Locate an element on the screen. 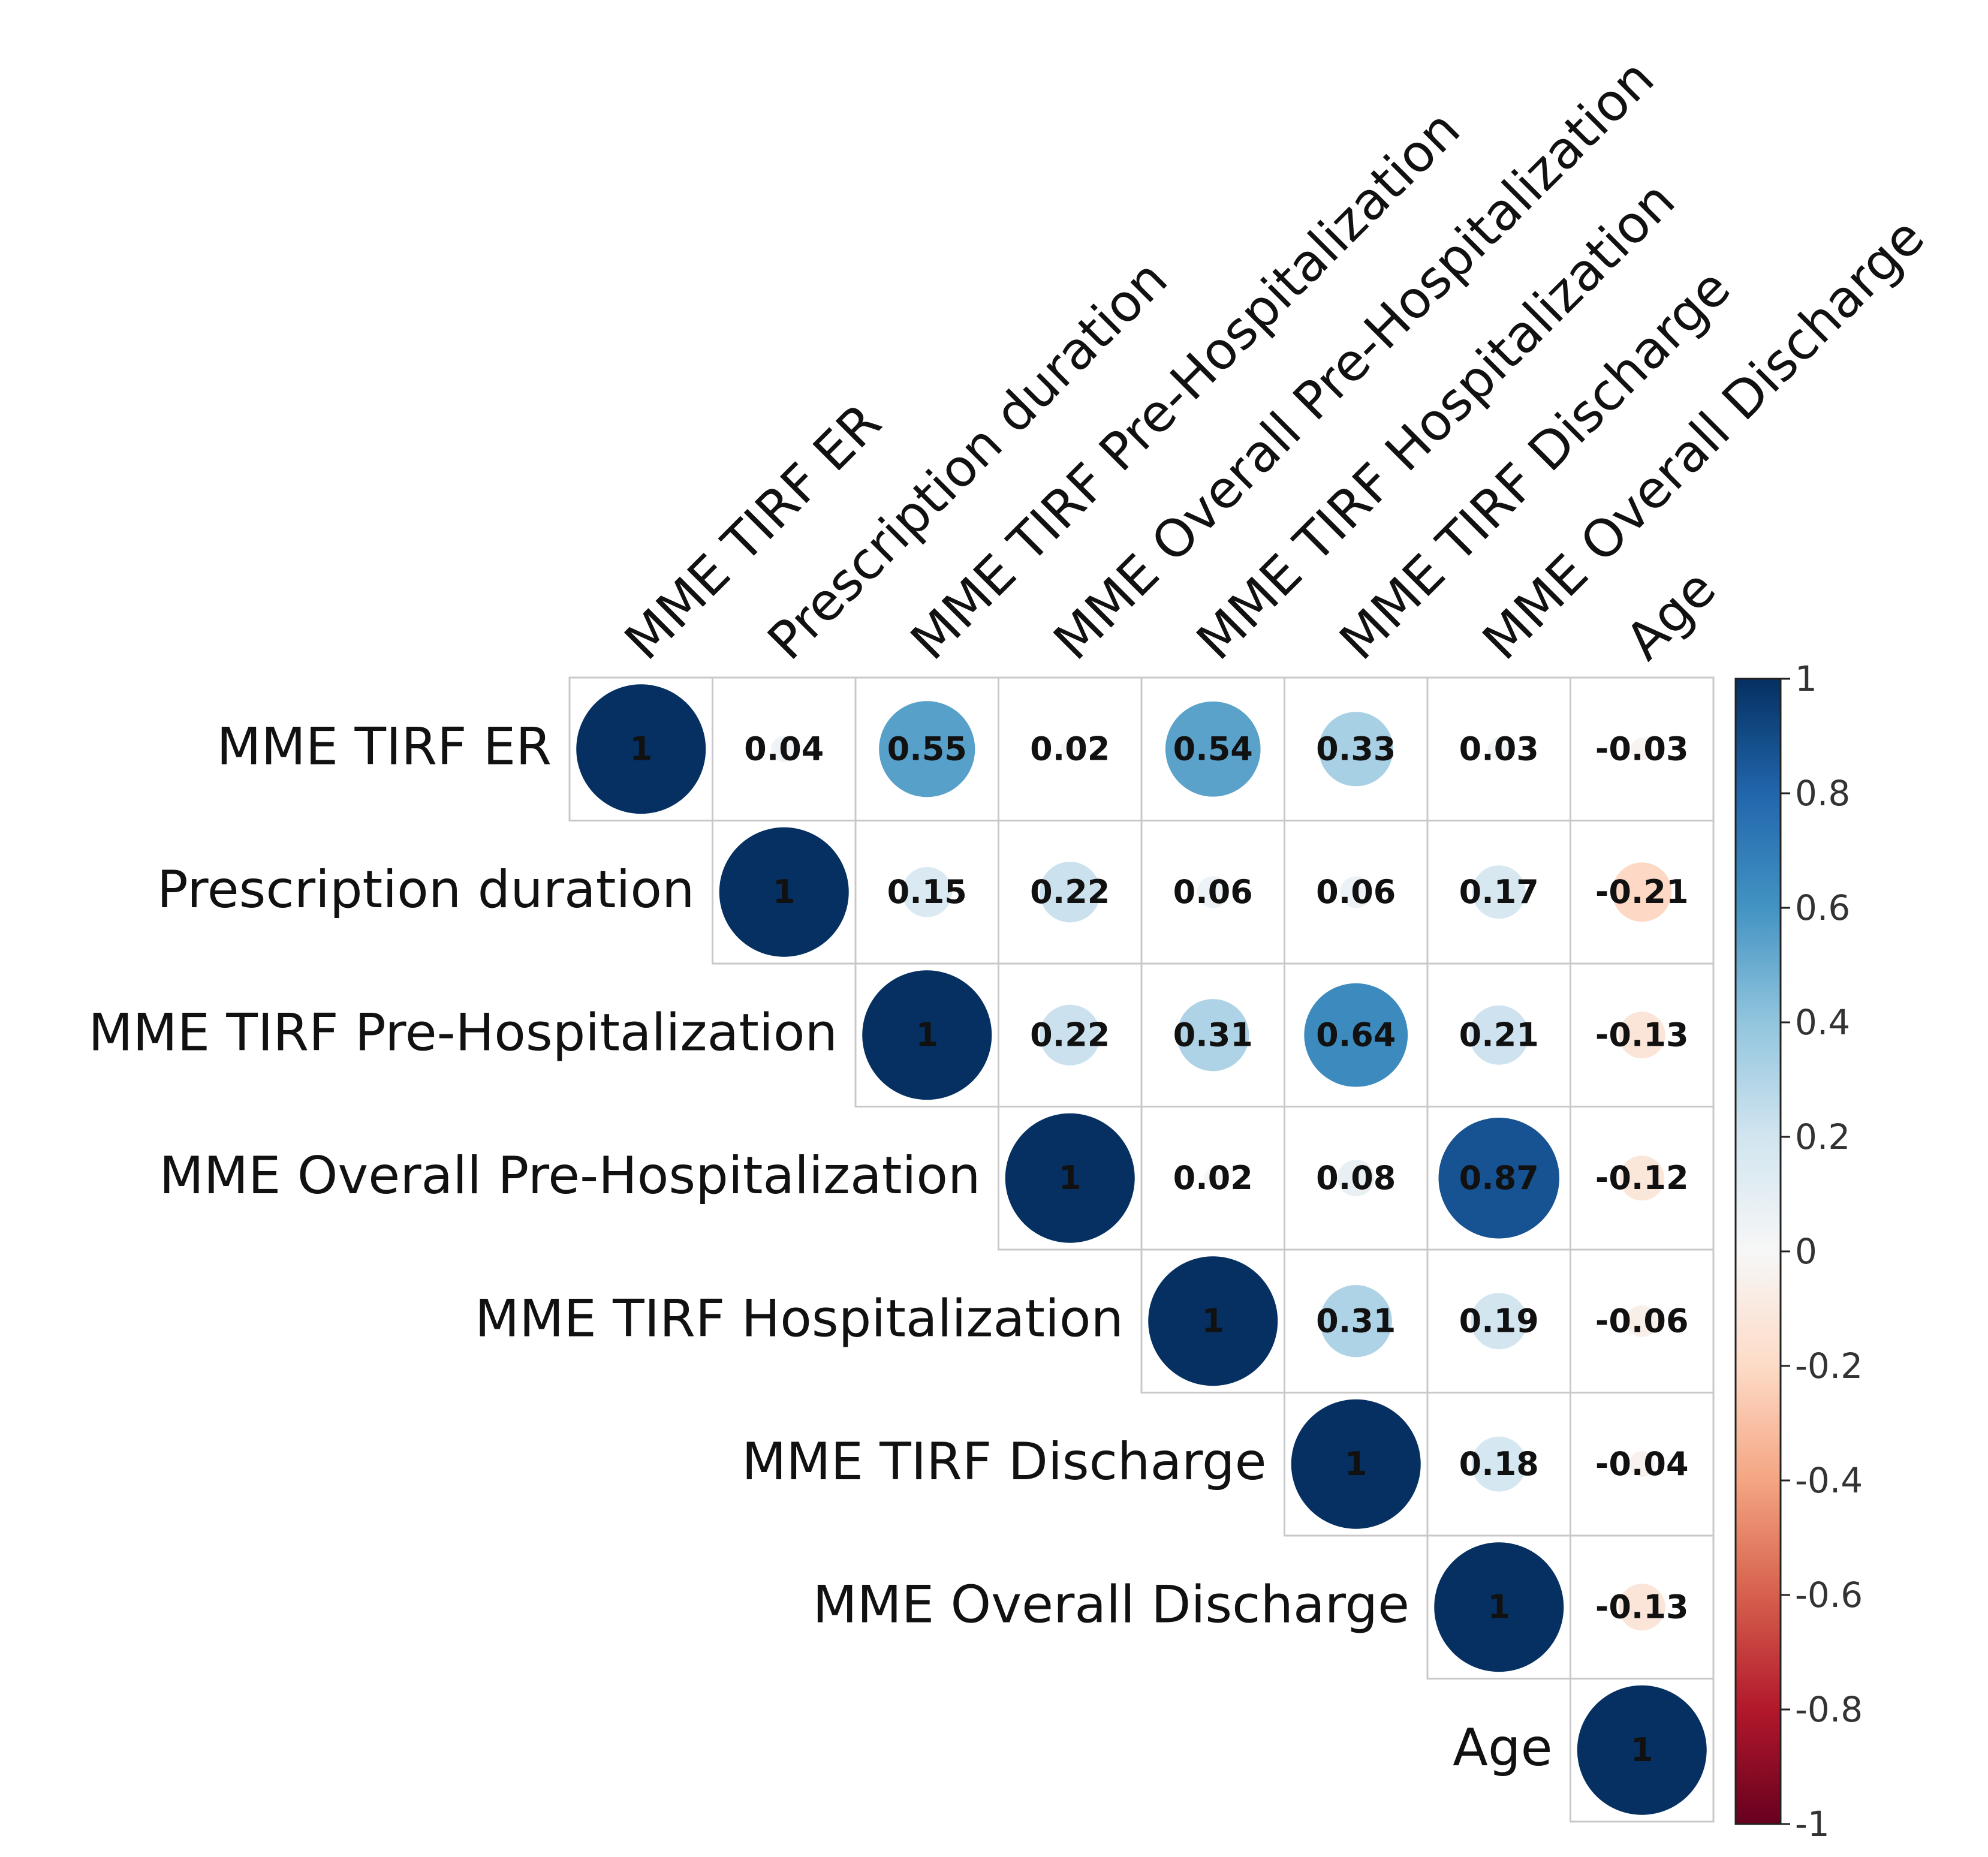 The height and width of the screenshot is (1857, 1988). correlation-value: 0.19 is located at coordinates (1499, 1321).